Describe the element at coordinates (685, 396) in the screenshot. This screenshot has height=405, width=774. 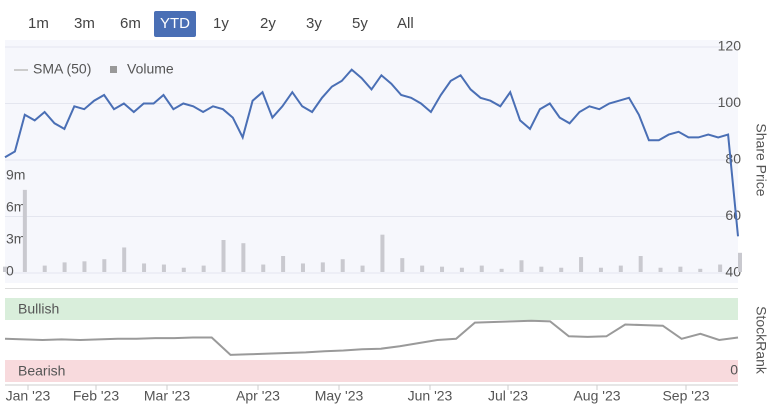
I see `x-tick-label: Sep '23` at that location.